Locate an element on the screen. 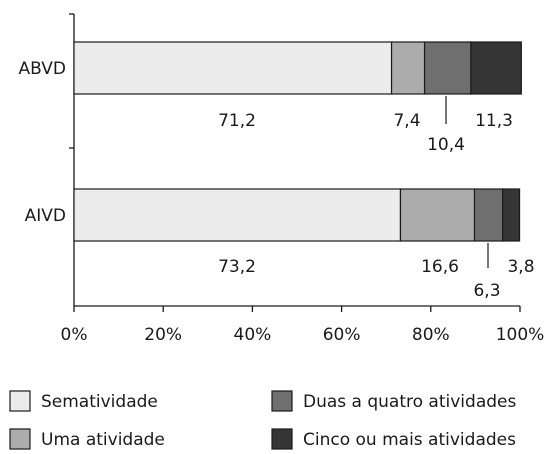 This screenshot has height=454, width=548. category-label: AIVD is located at coordinates (45, 216).